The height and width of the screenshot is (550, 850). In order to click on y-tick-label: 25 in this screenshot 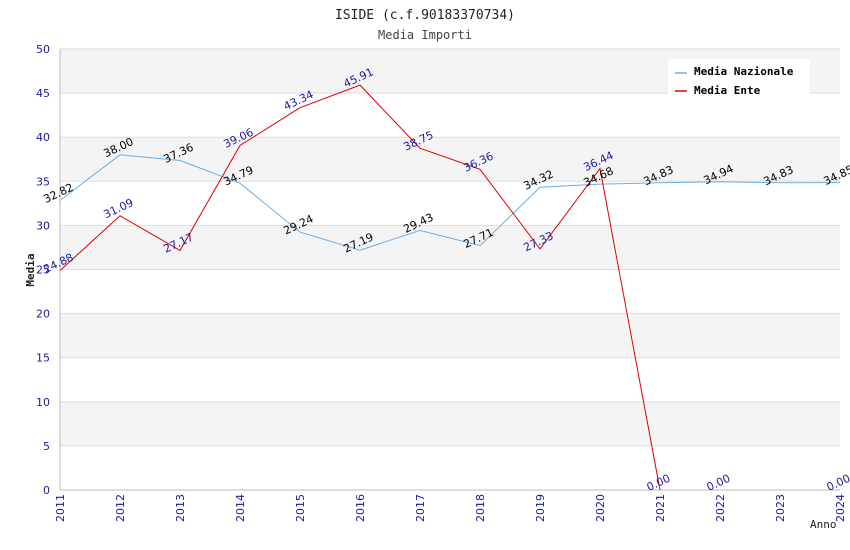, I will do `click(43, 270)`.